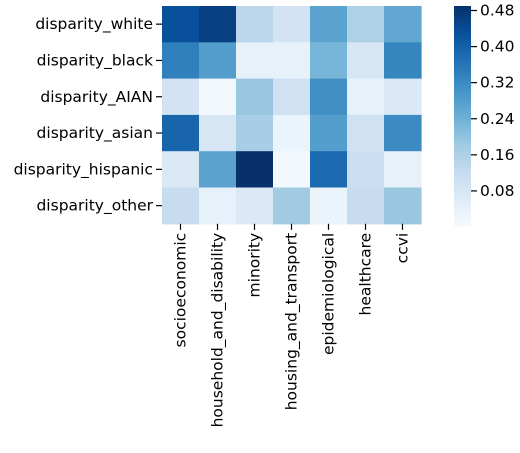 This screenshot has height=453, width=520. I want to click on x-tick-label: minority, so click(255, 265).